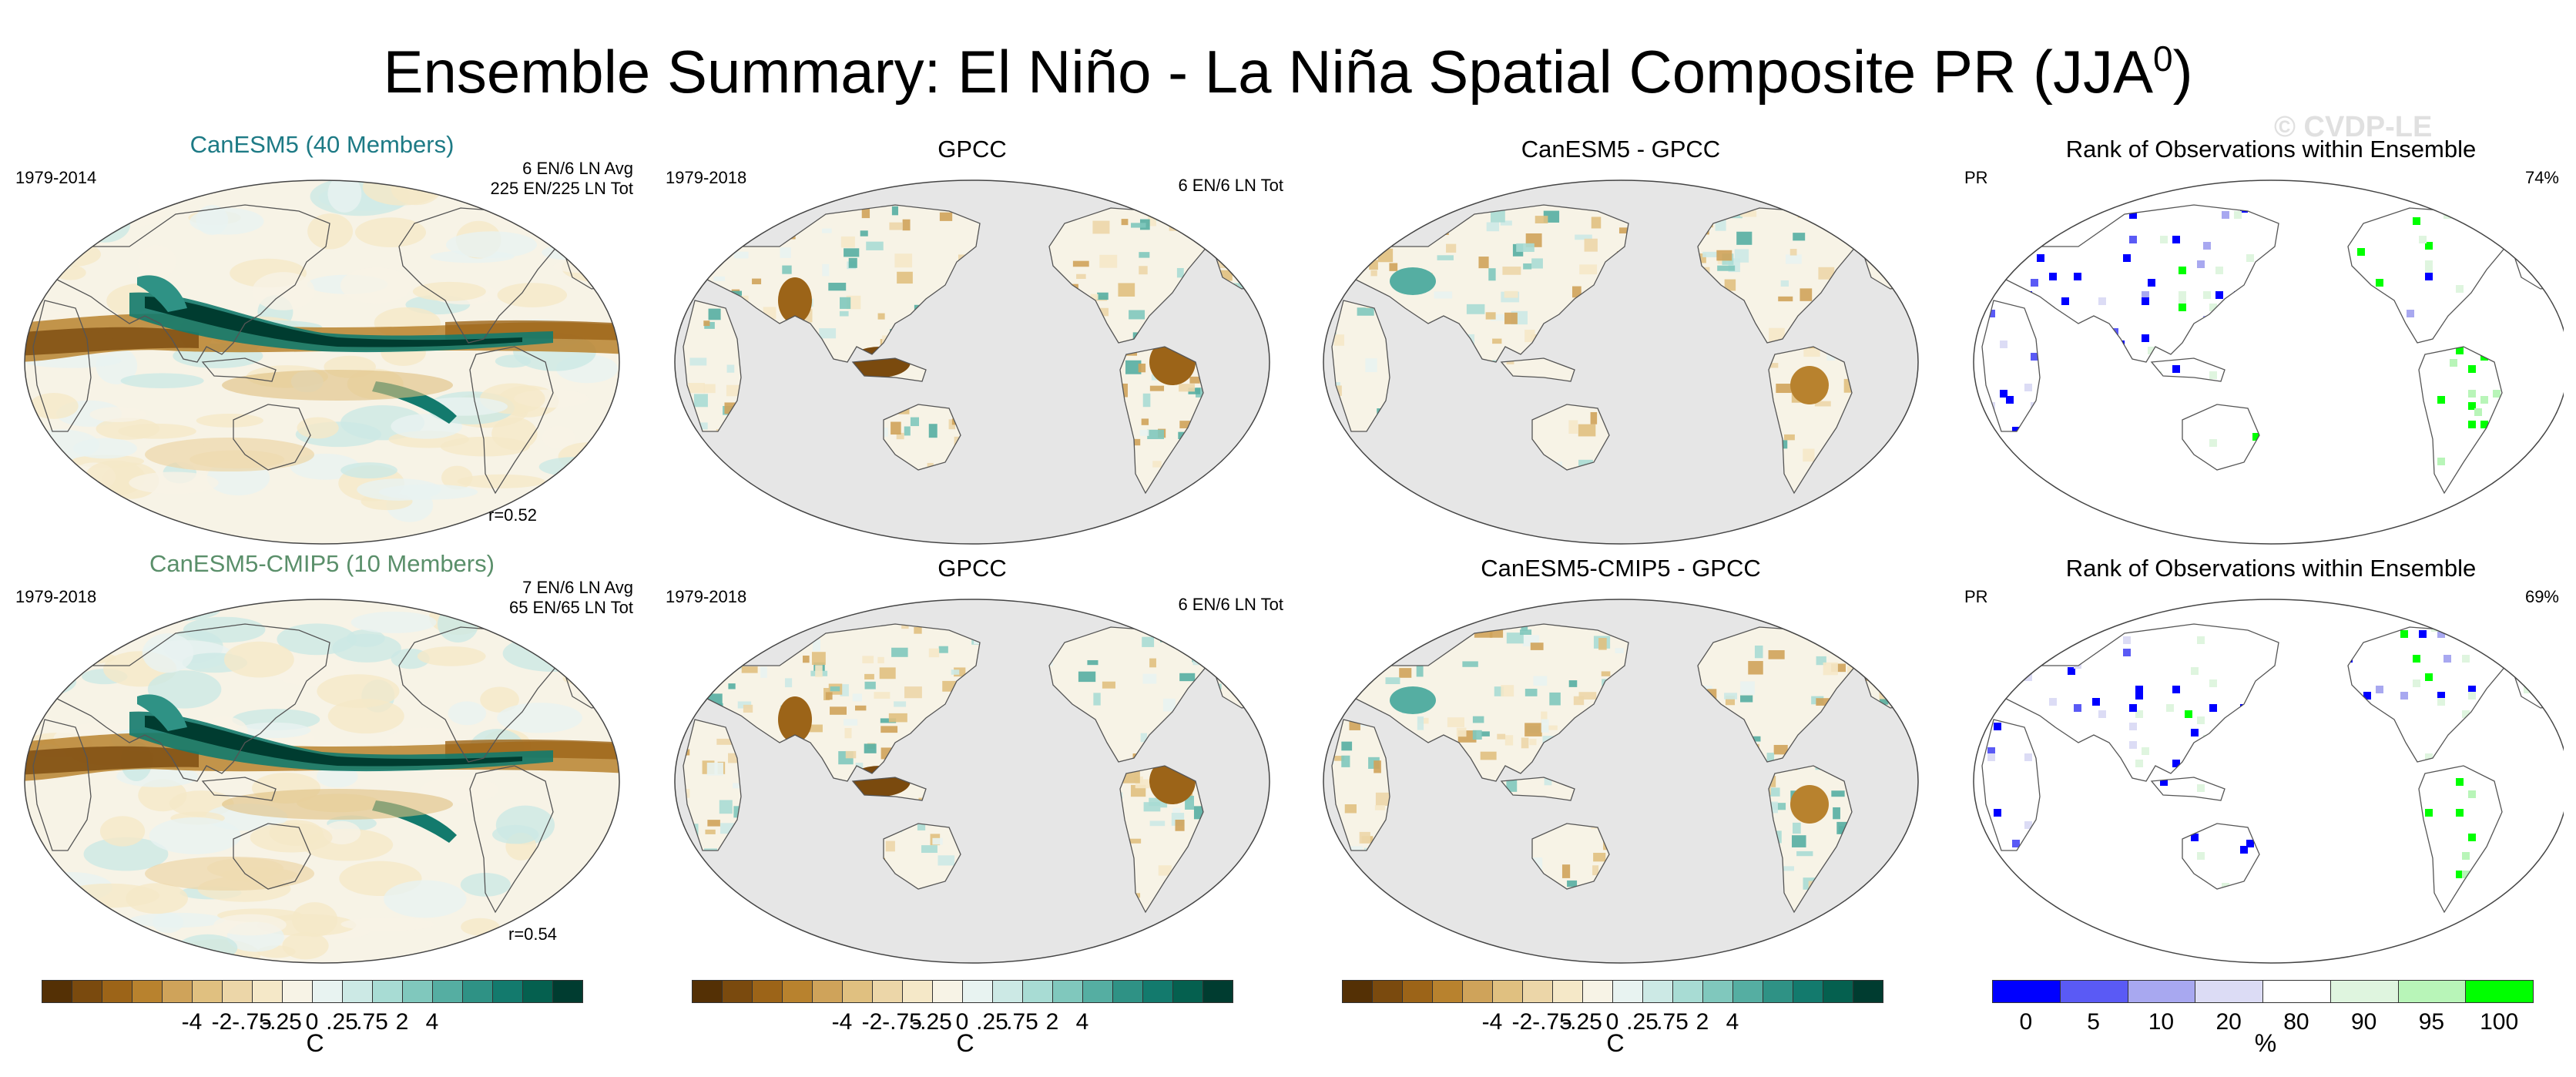 This screenshot has width=2576, height=1077. What do you see at coordinates (2228, 1022) in the screenshot?
I see `colorbar-tick-label: 20` at bounding box center [2228, 1022].